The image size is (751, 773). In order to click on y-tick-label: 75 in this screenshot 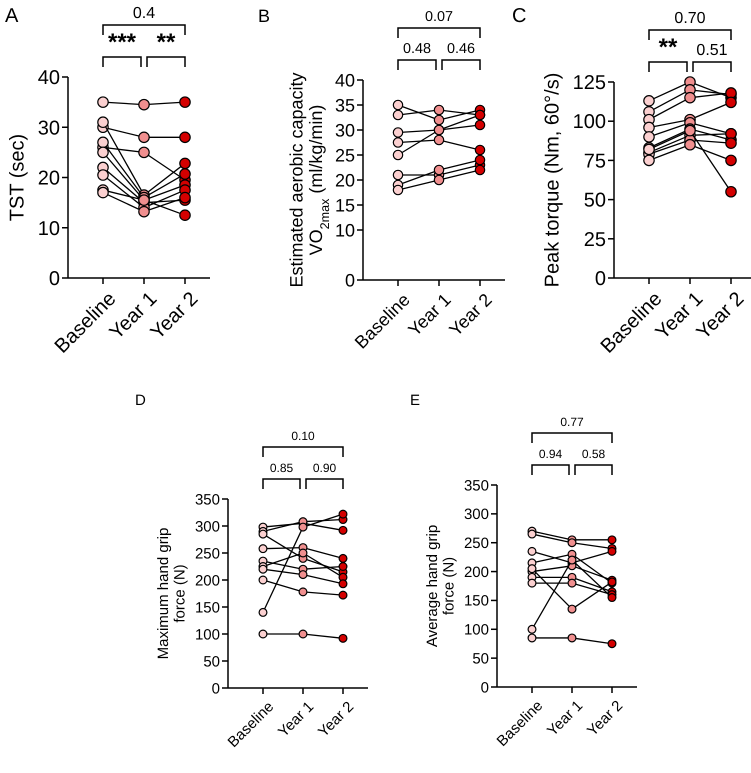, I will do `click(595, 161)`.